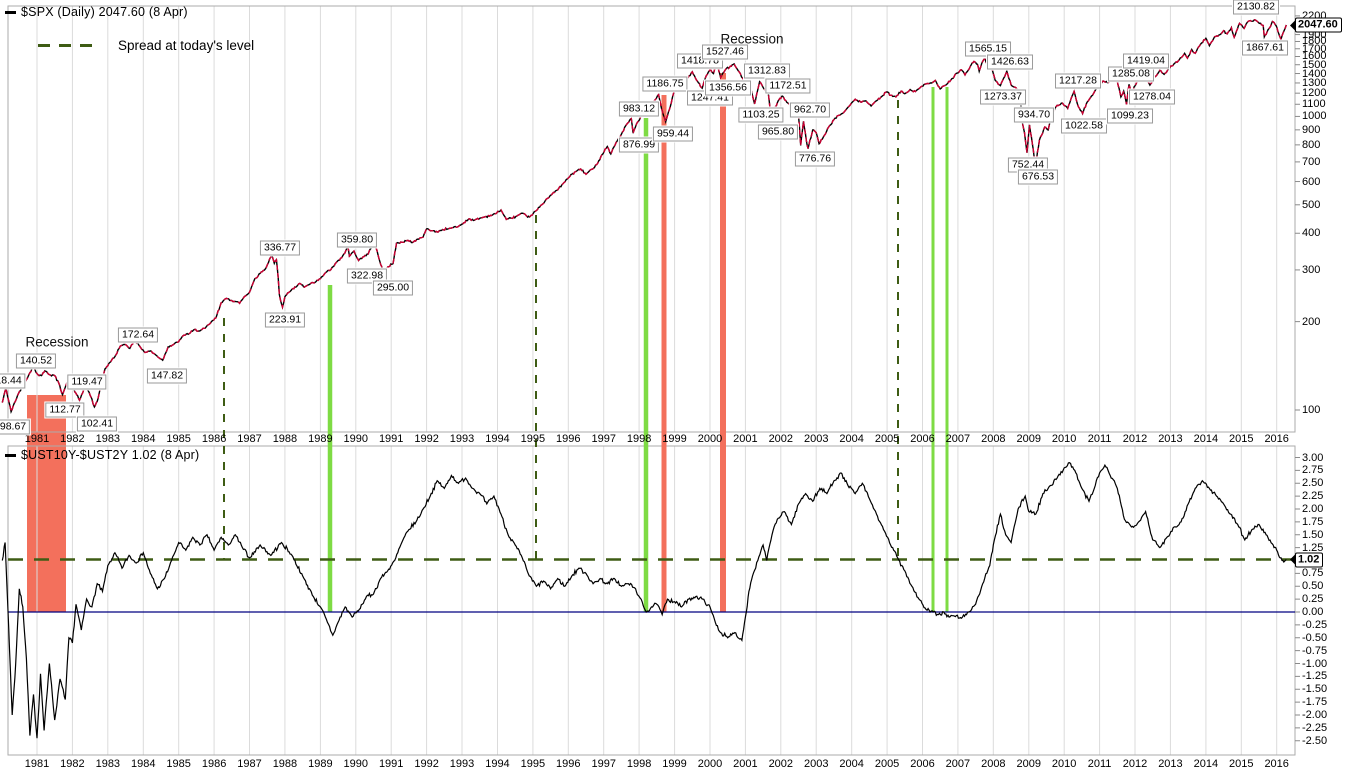 This screenshot has width=1350, height=779. I want to click on price-panel-title: $SPX (Daily) 2047.60 (8 Apr), so click(96, 12).